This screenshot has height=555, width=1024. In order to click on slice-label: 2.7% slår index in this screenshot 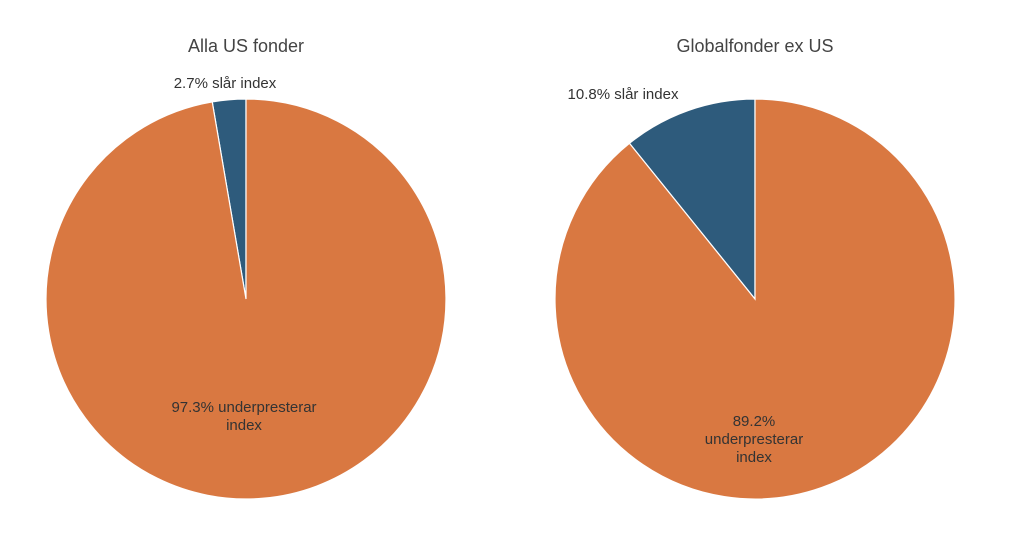, I will do `click(225, 83)`.